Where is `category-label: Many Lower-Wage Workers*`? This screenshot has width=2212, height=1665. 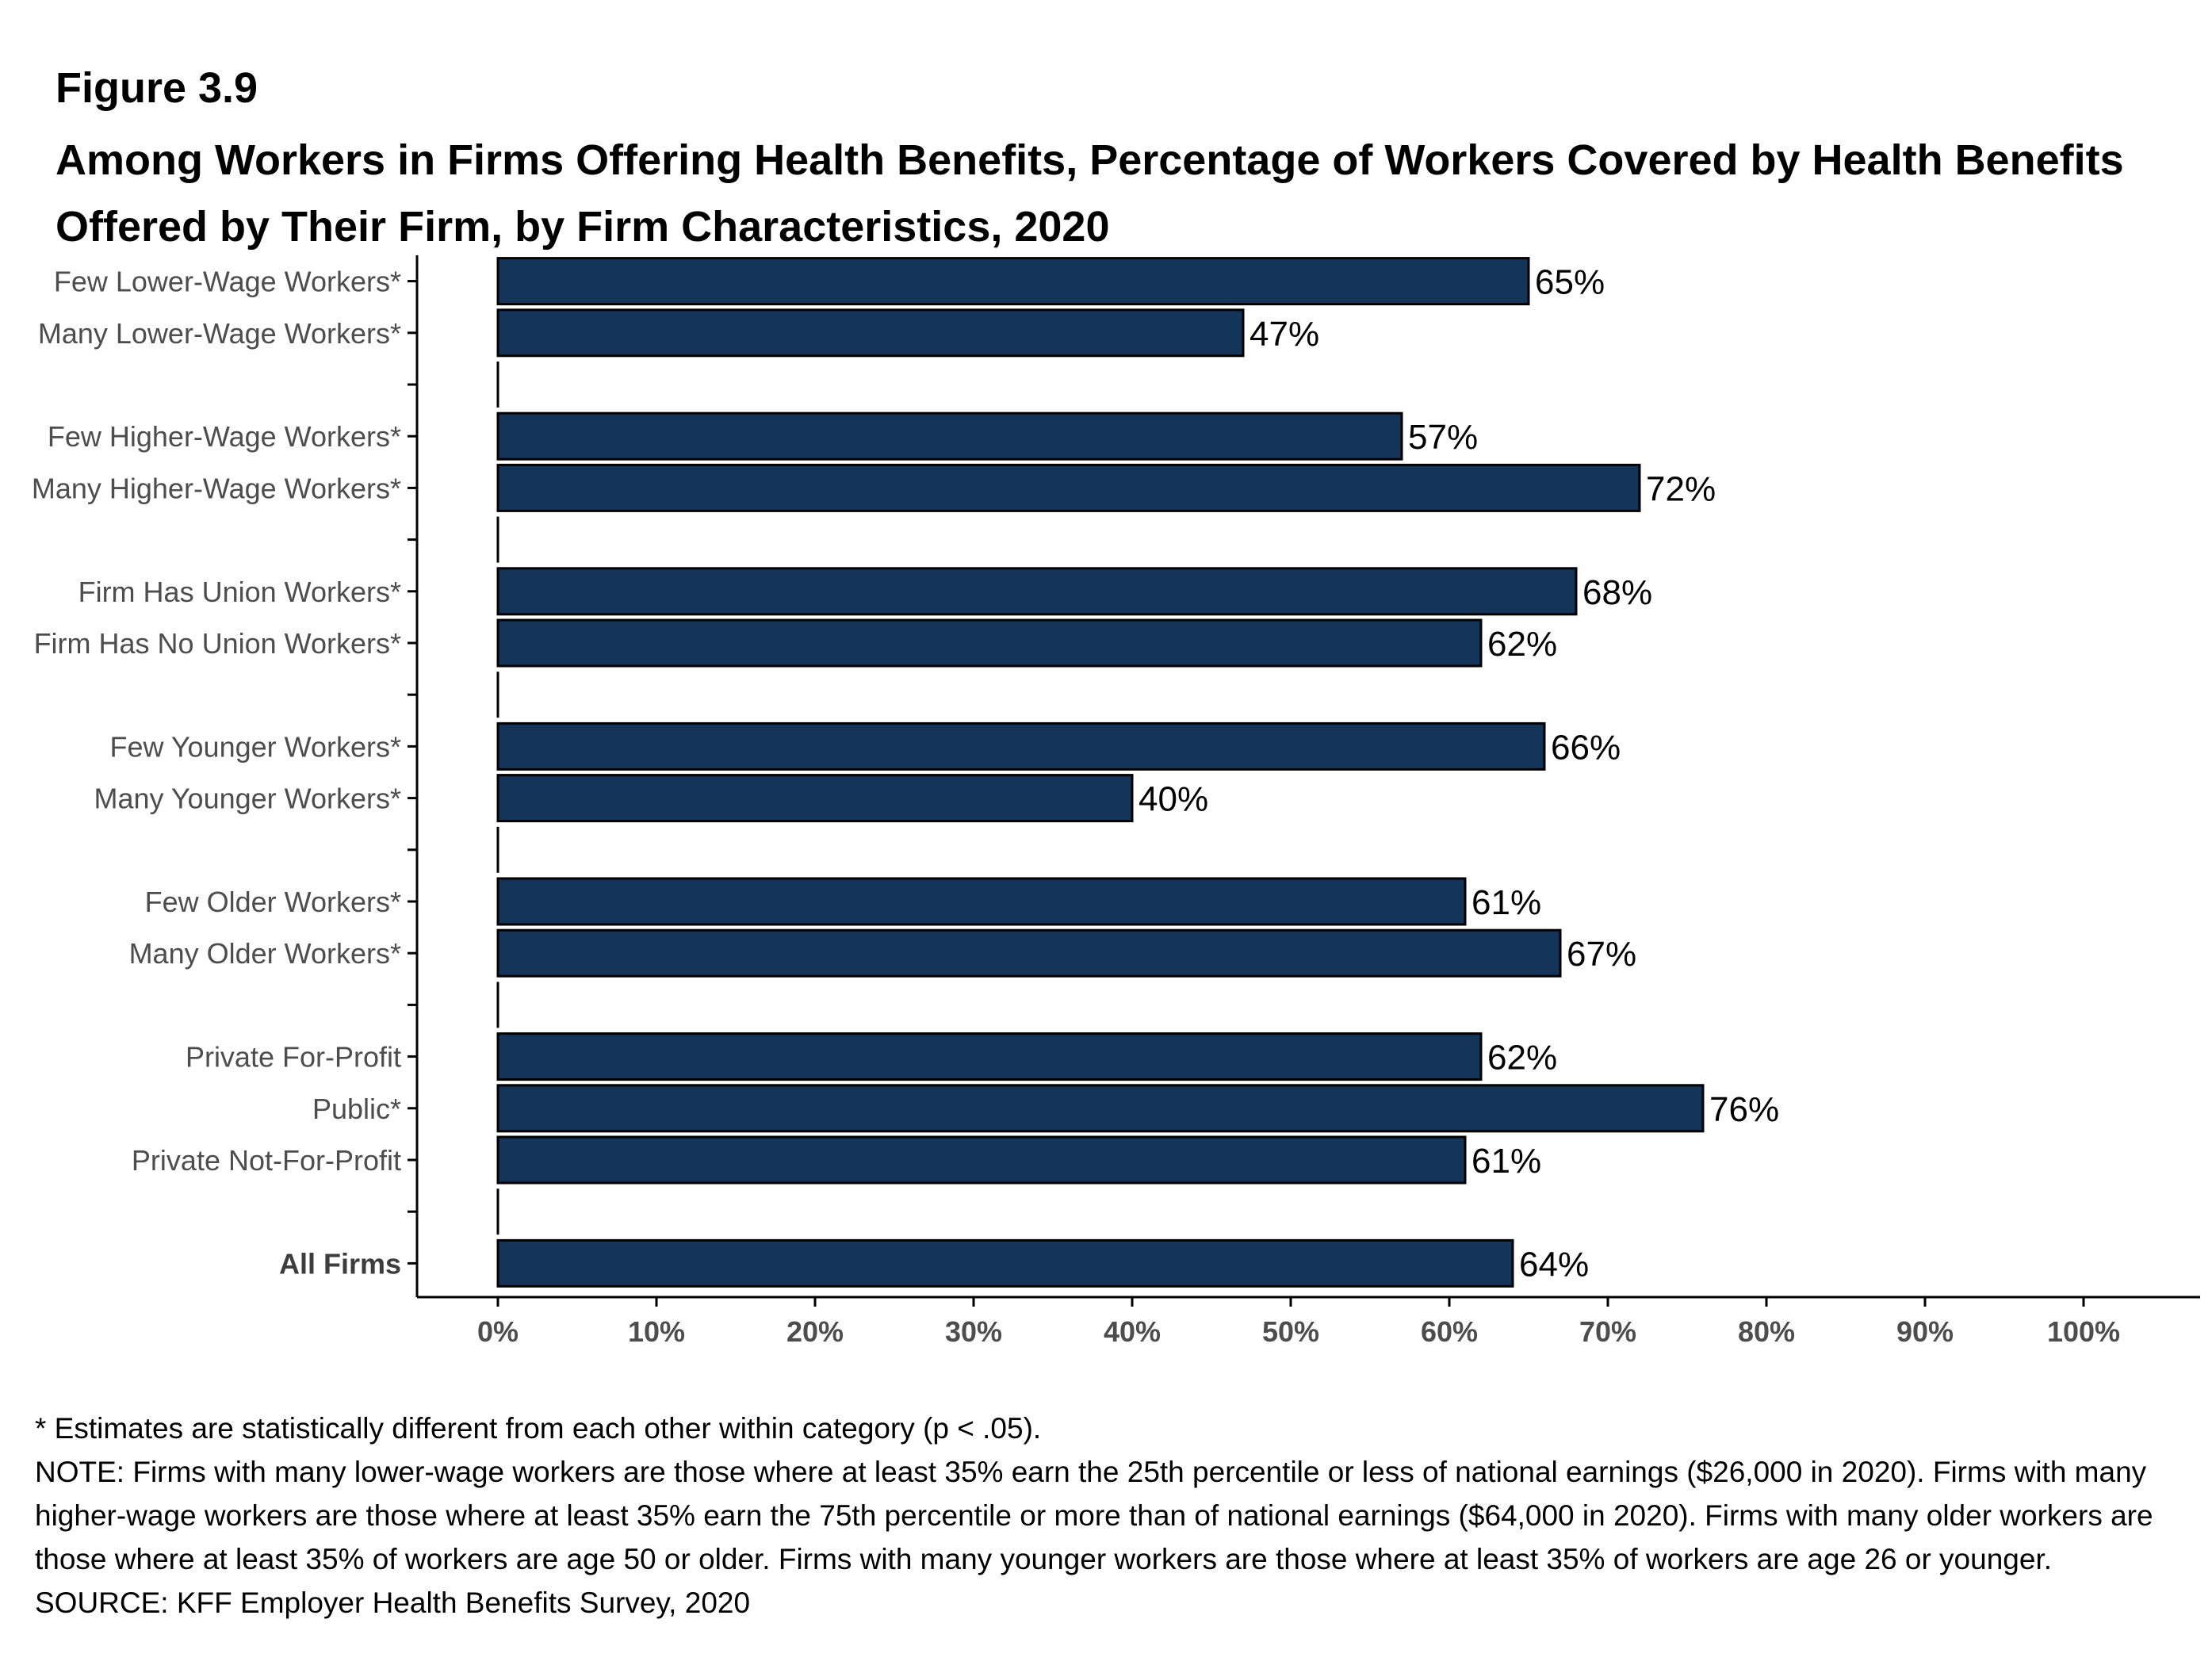 category-label: Many Lower-Wage Workers* is located at coordinates (220, 333).